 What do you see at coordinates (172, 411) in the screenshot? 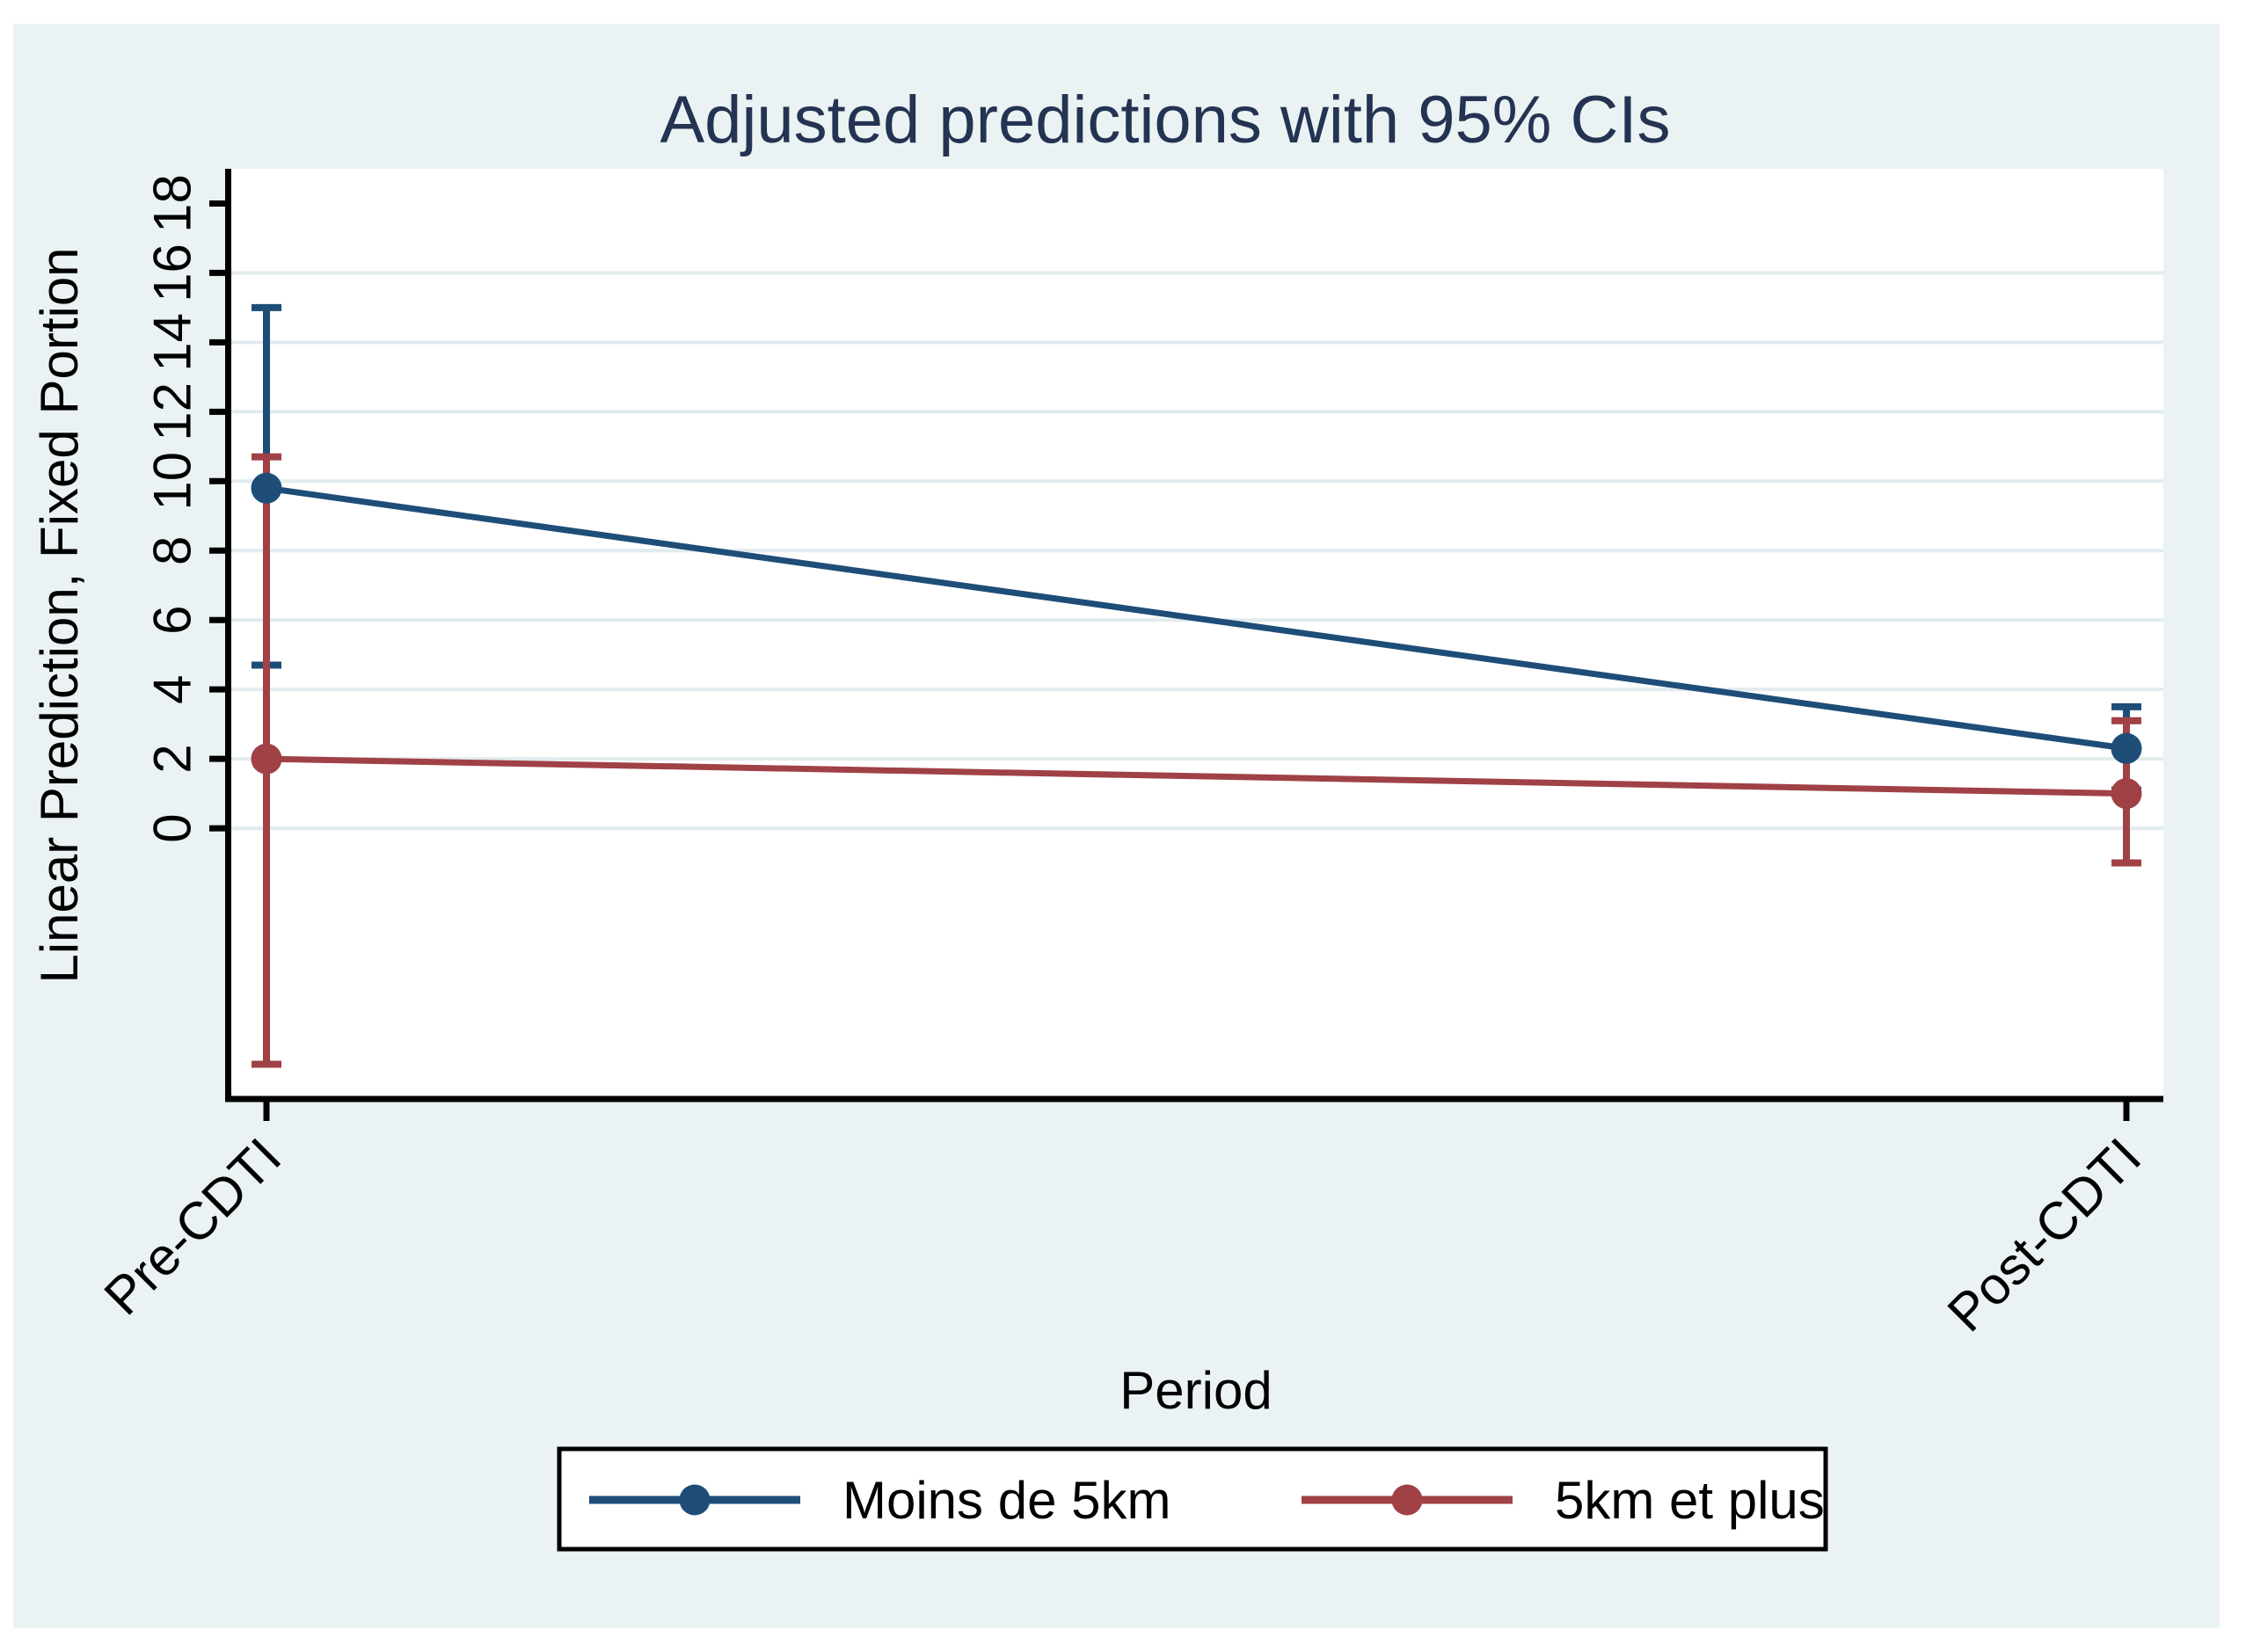
I see `y-tick-label: 12` at bounding box center [172, 411].